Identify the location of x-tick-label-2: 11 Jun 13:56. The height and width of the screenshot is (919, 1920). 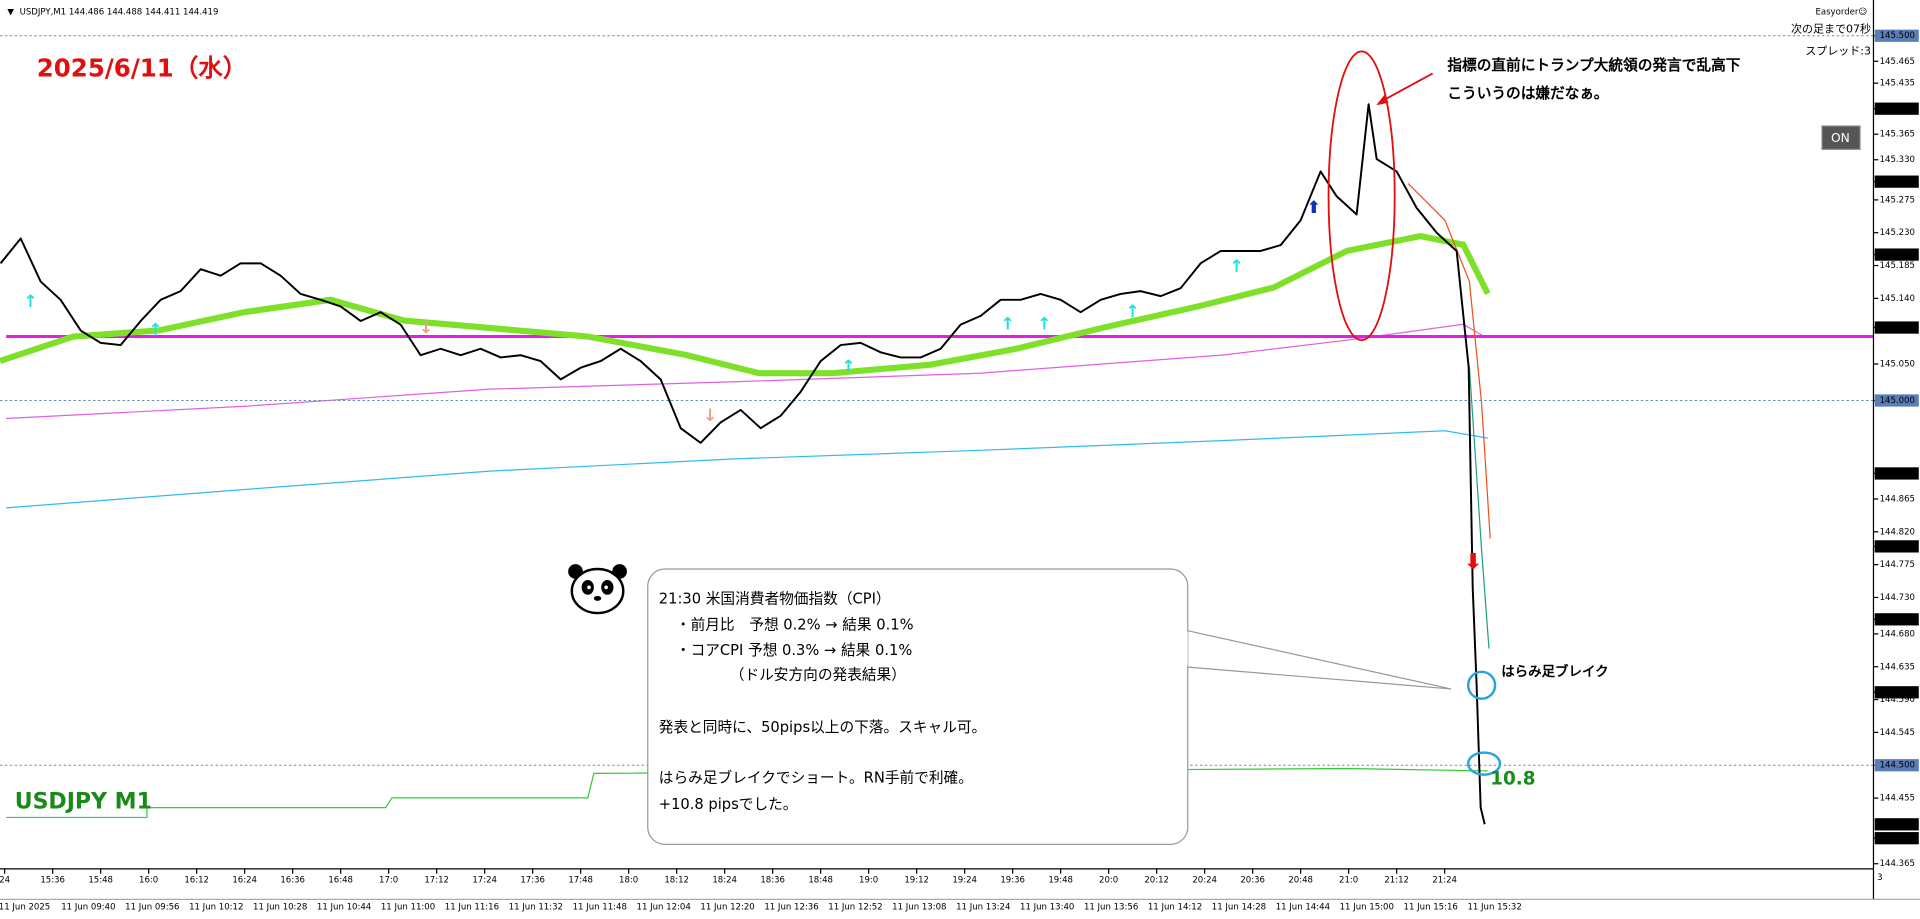
(1111, 907).